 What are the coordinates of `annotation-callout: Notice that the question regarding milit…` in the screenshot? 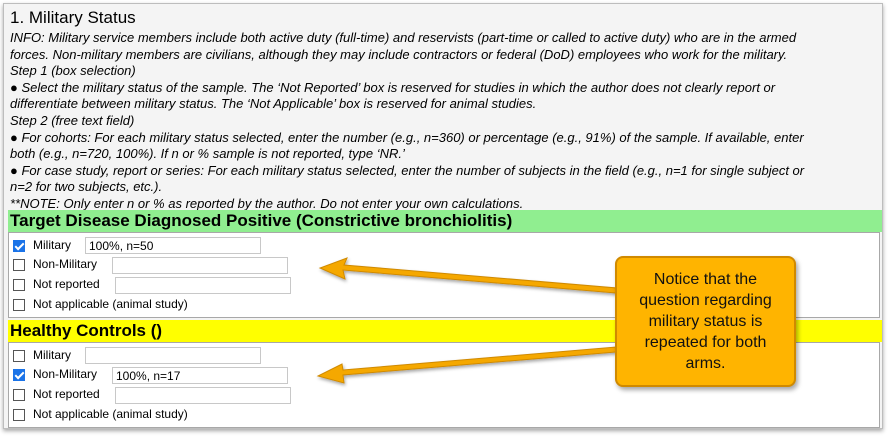 It's located at (705, 321).